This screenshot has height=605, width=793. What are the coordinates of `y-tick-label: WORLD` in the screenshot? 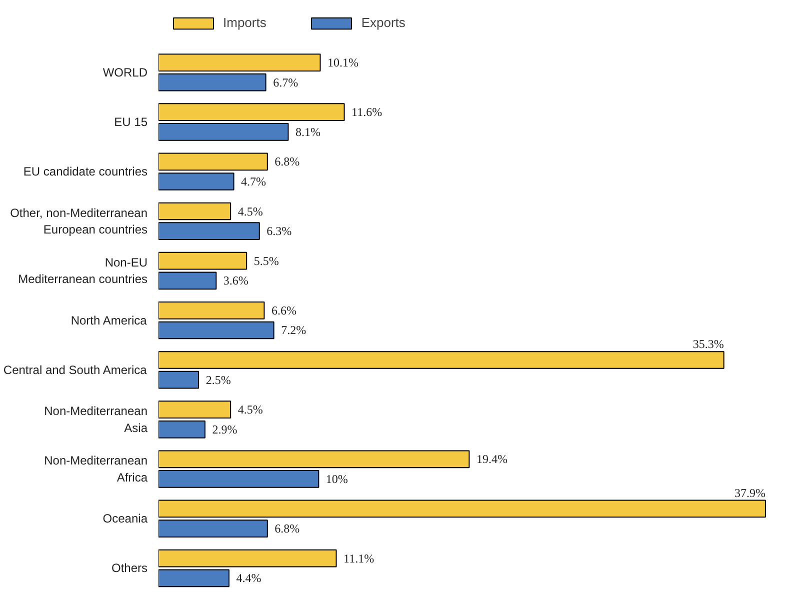 It's located at (125, 72).